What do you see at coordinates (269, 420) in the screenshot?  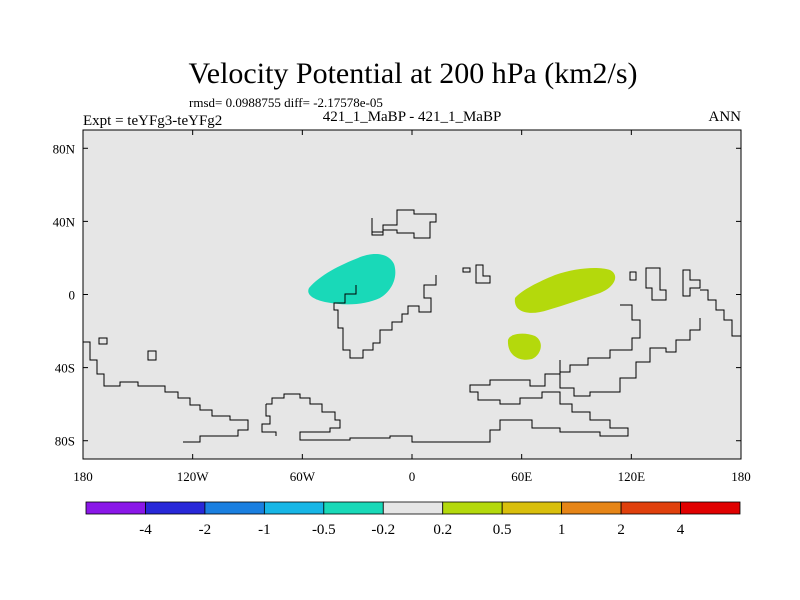 I see `coastline-antarctica-west` at bounding box center [269, 420].